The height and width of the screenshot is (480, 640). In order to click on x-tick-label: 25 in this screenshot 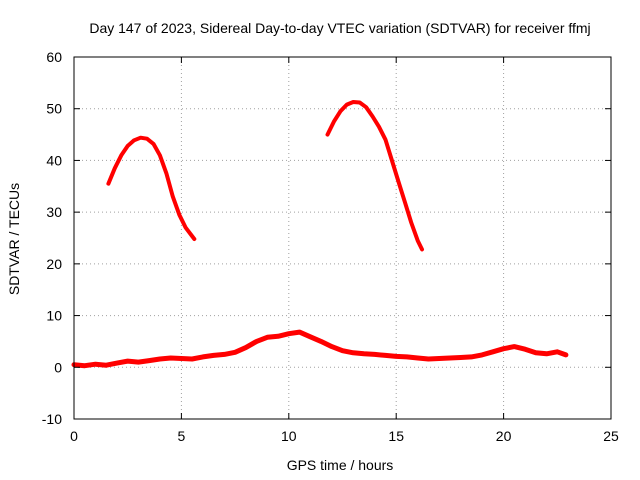, I will do `click(611, 436)`.